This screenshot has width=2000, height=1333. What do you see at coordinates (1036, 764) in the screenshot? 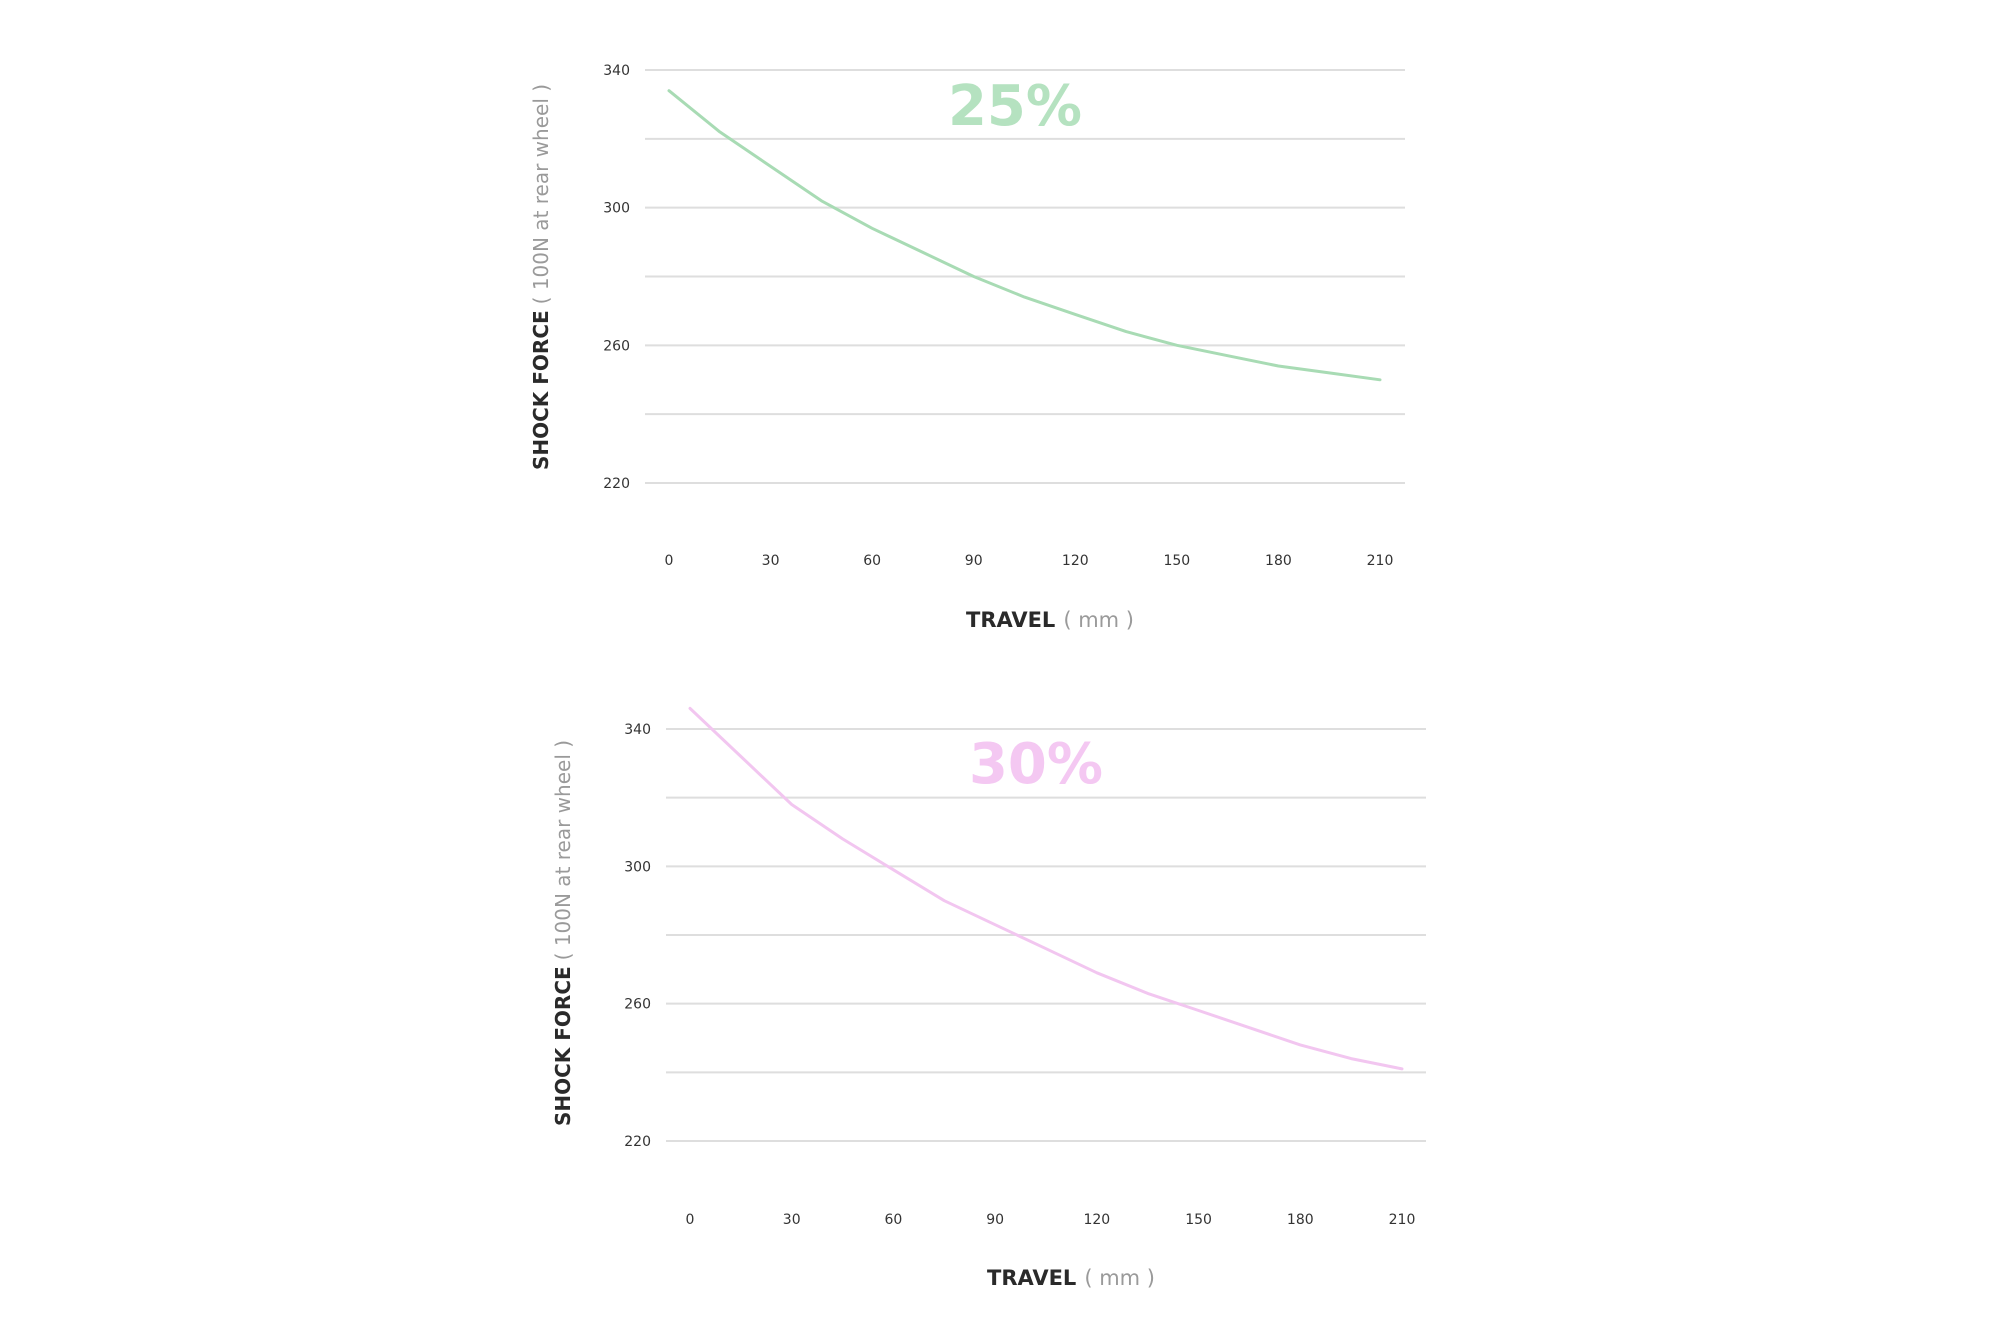
I see `chart-title: 30%` at bounding box center [1036, 764].